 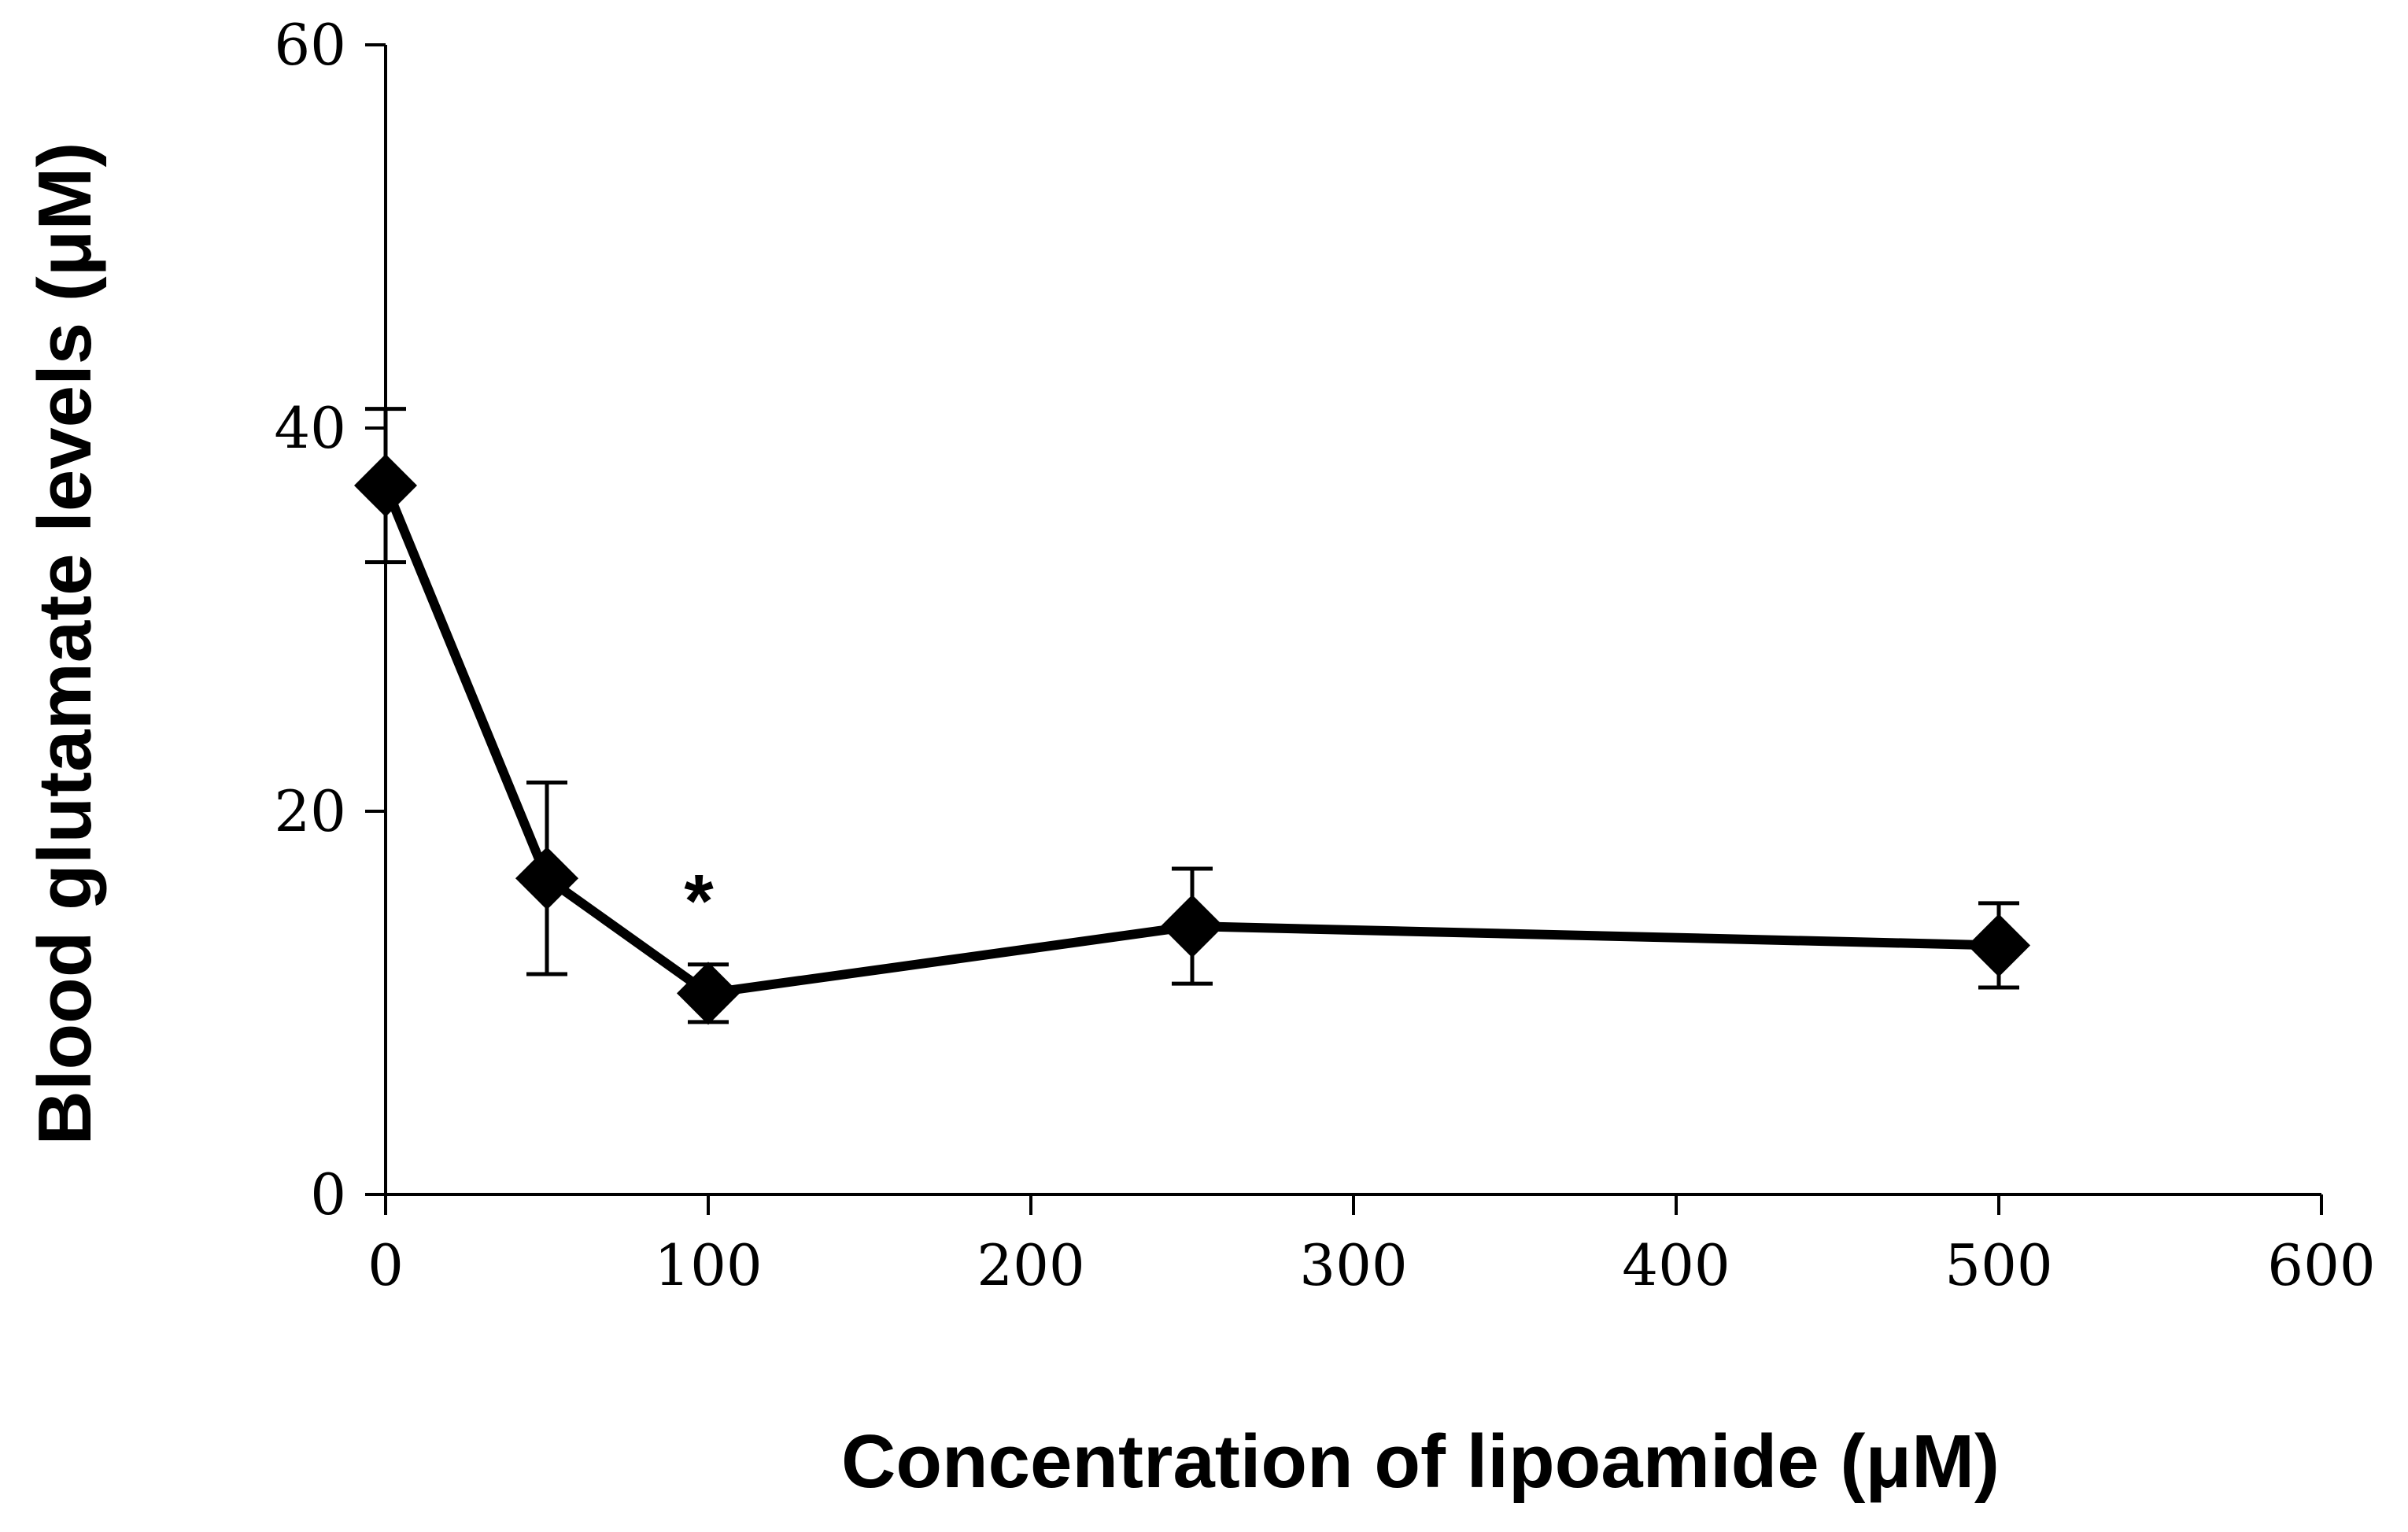 I want to click on y-tick-label: 40, so click(x=310, y=428).